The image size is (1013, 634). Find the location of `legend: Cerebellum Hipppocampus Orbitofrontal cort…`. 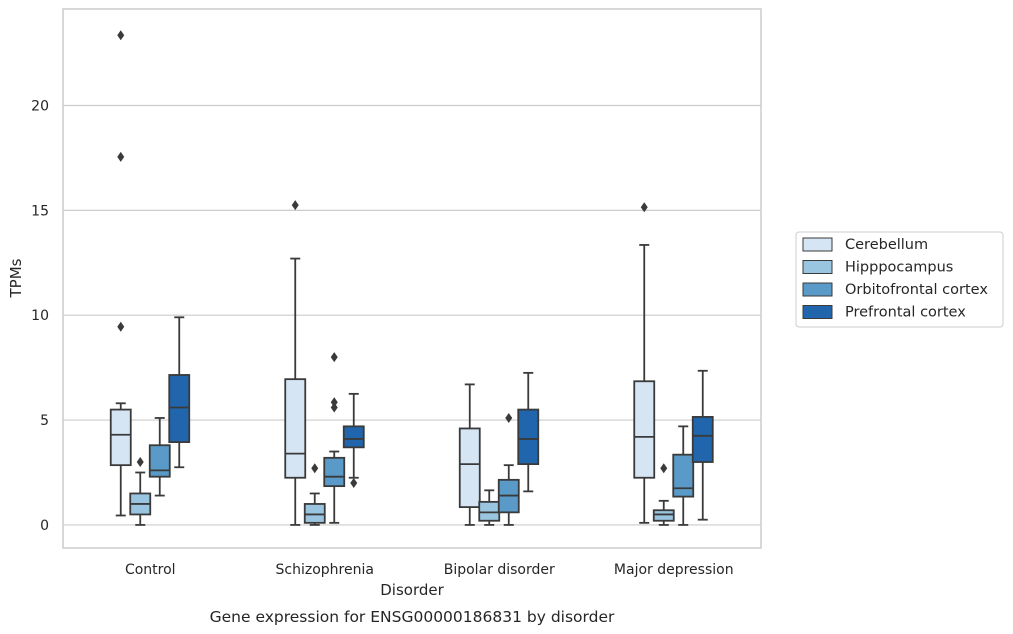

legend: Cerebellum Hipppocampus Orbitofrontal cort… is located at coordinates (899, 279).